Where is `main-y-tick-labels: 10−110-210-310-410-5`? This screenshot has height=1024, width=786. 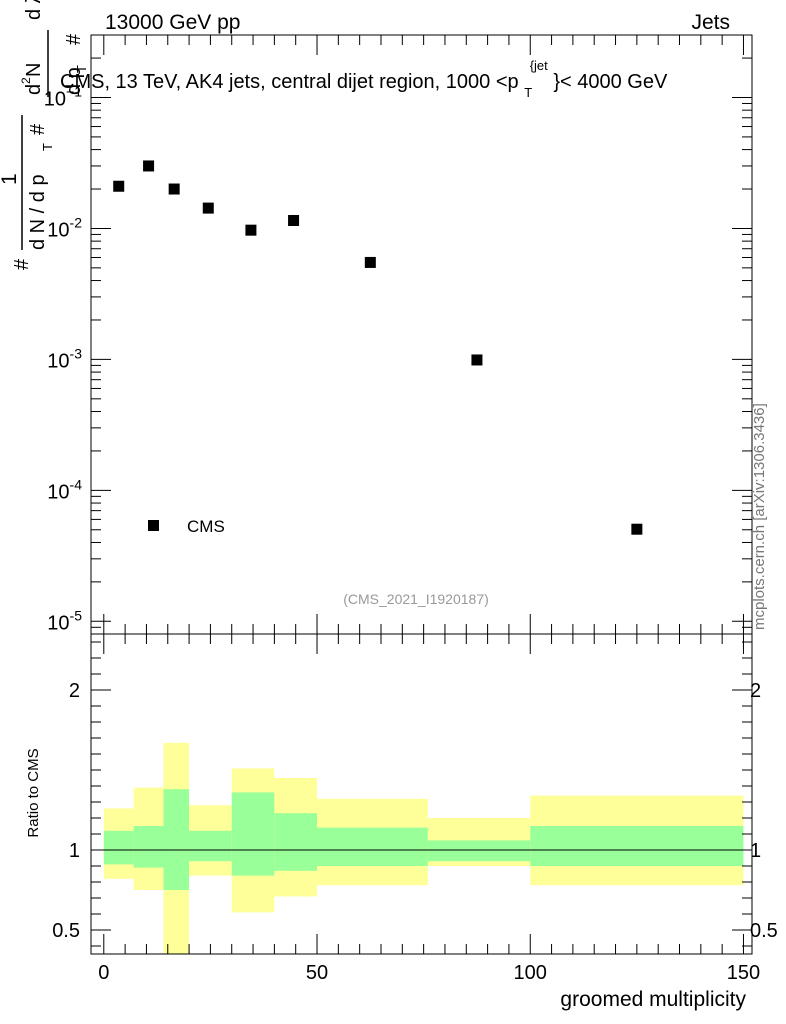 main-y-tick-labels: 10−110-210-310-410-5 is located at coordinates (63, 358).